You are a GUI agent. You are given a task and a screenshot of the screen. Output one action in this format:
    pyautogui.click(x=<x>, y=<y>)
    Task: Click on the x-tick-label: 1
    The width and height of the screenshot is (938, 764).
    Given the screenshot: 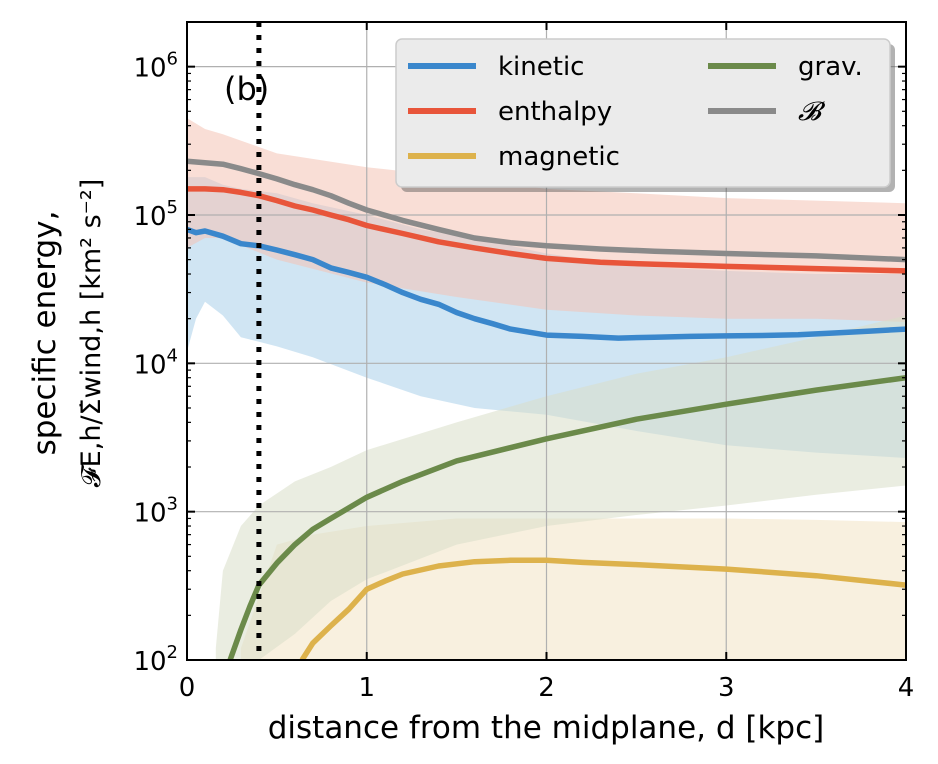 What is the action you would take?
    pyautogui.click(x=366, y=688)
    